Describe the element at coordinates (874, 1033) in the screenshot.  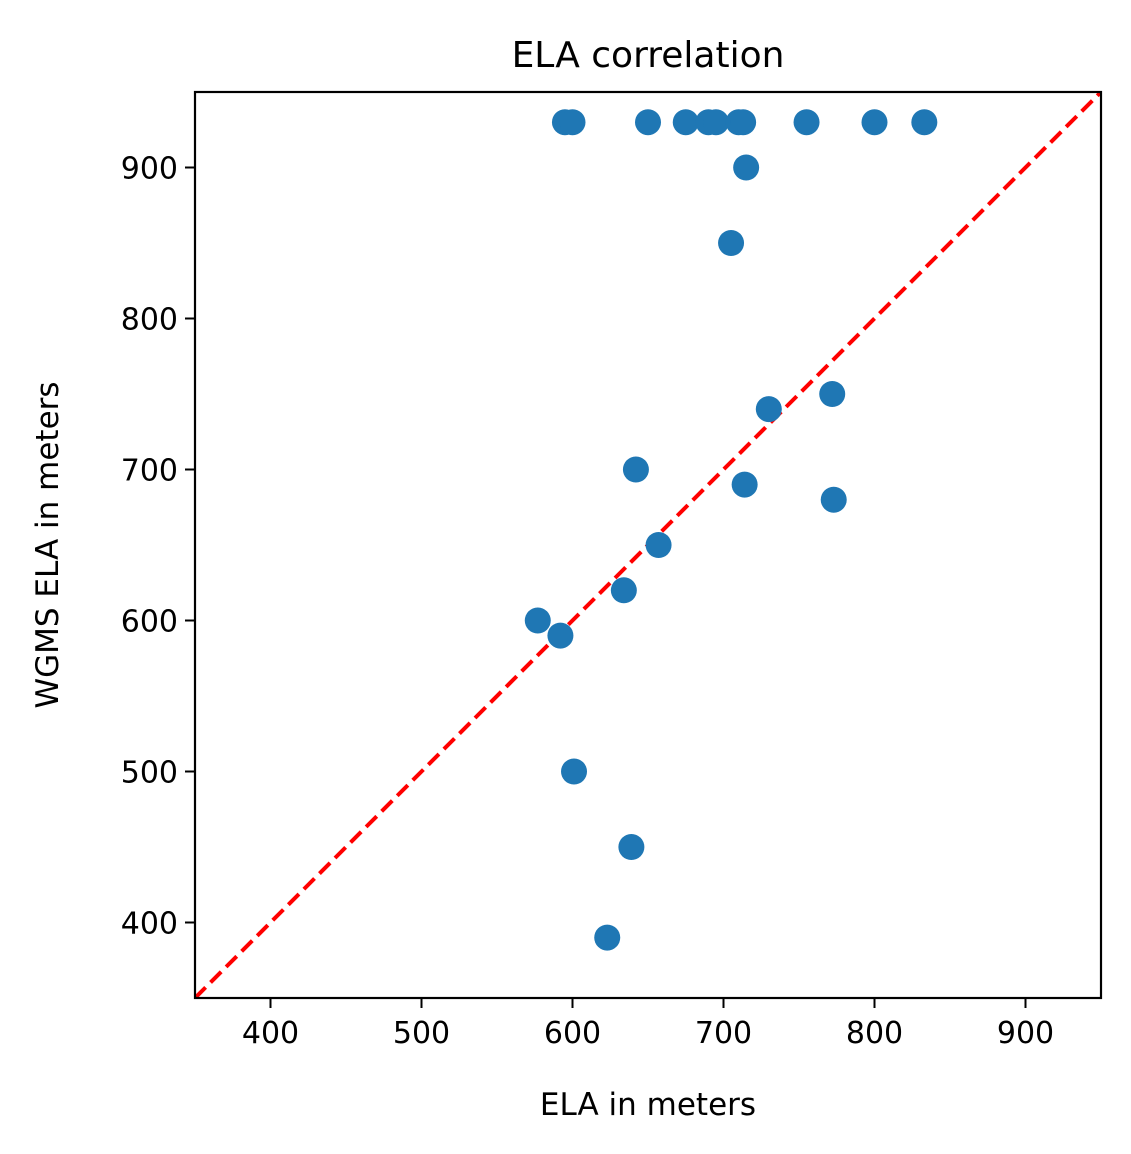
I see `x-tick-label: 800` at that location.